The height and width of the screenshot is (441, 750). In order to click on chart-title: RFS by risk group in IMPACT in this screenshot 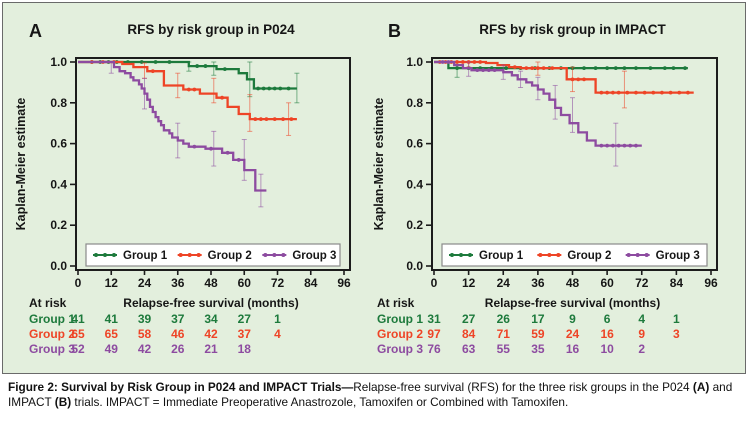, I will do `click(572, 29)`.